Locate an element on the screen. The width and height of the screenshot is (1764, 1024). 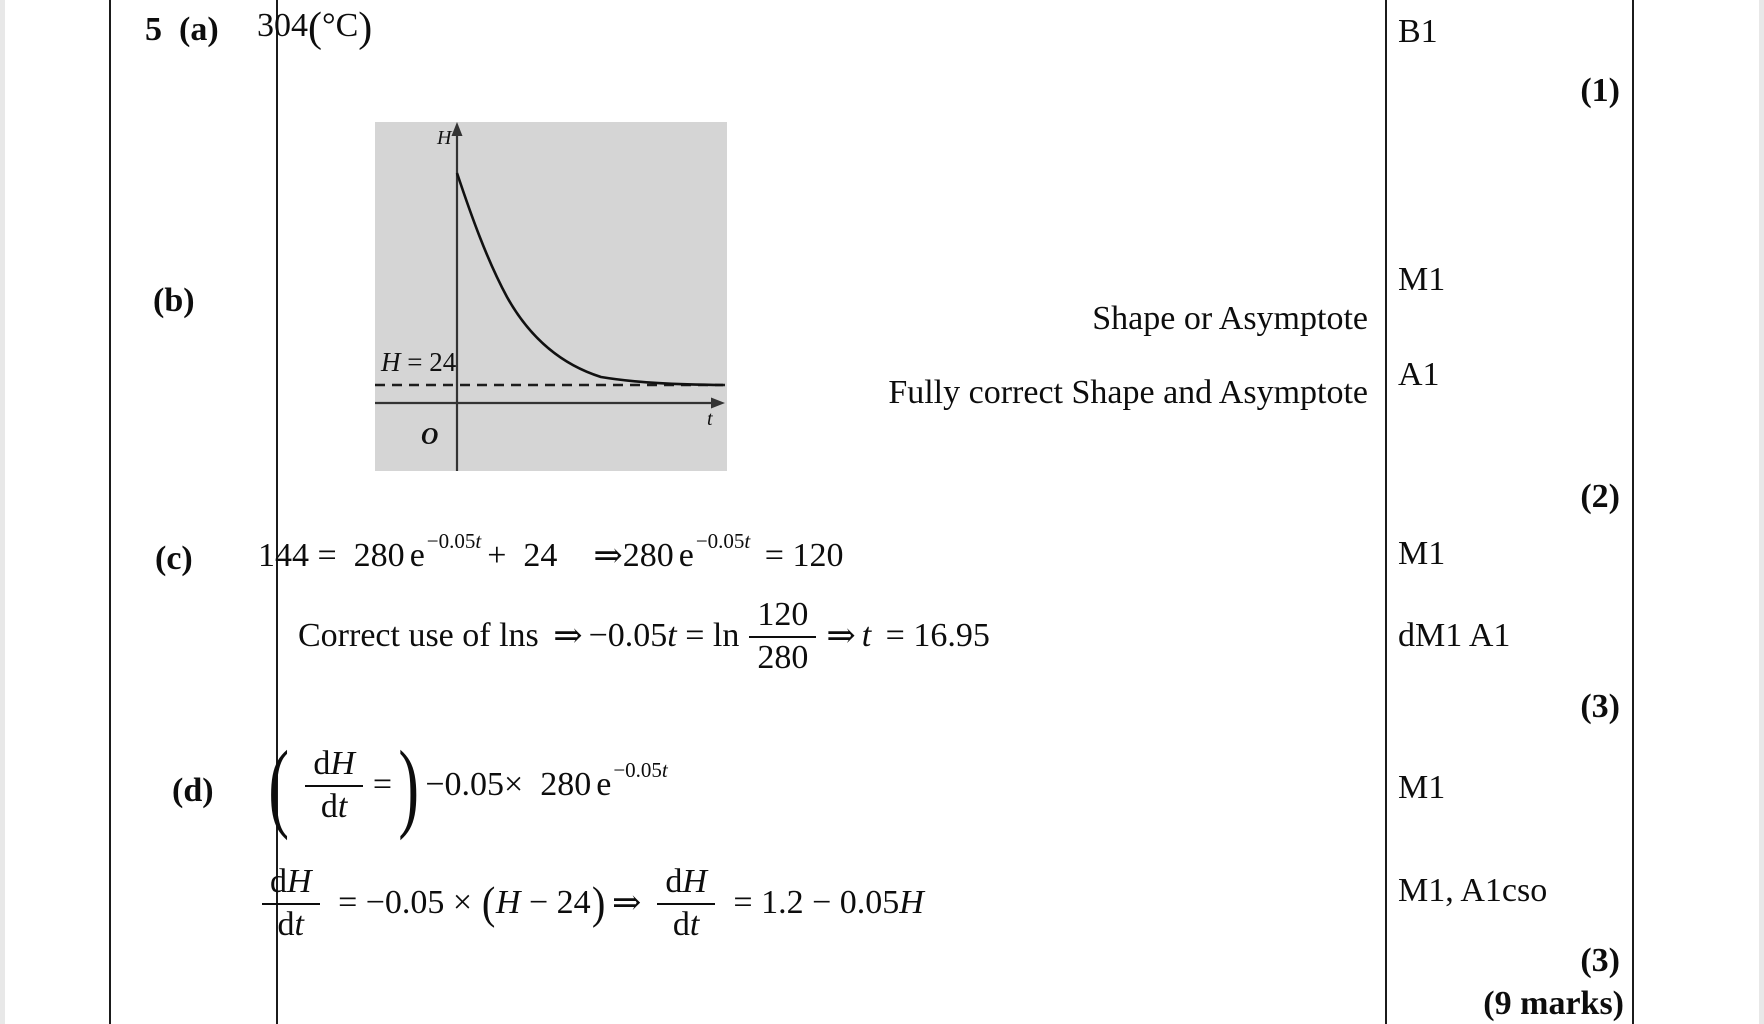
graph-sketch: H t O H = 24 is located at coordinates (551, 296).